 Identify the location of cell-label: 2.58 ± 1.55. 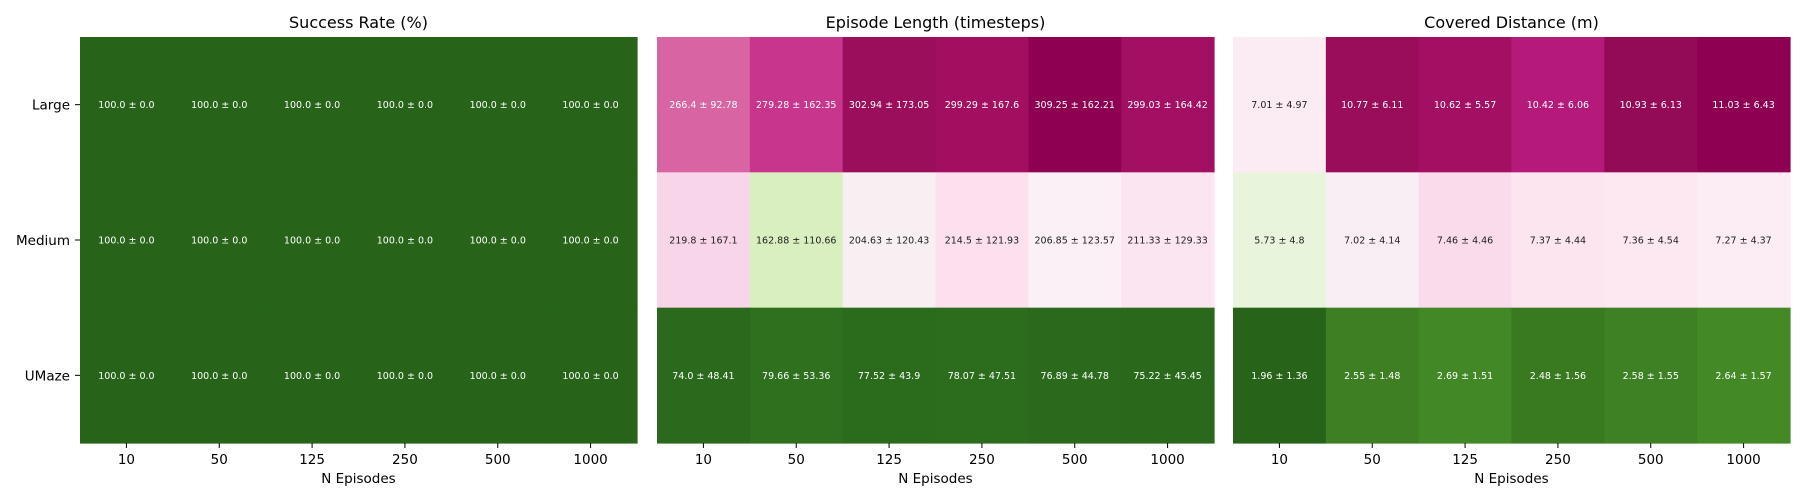
(1651, 376).